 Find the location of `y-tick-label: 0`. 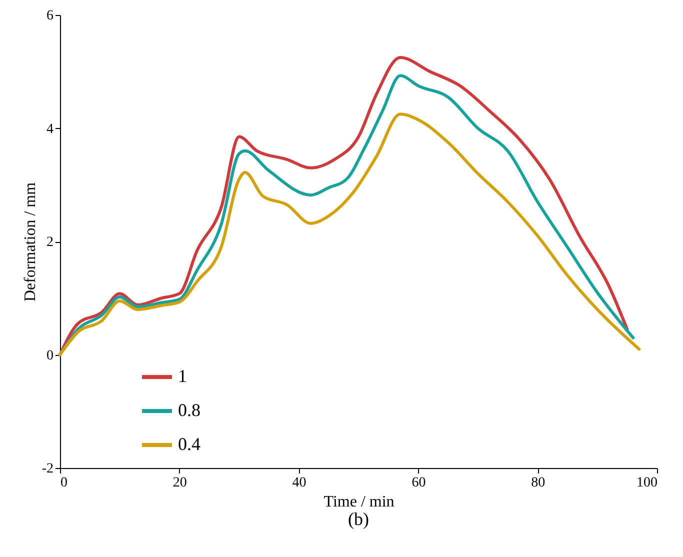

y-tick-label: 0 is located at coordinates (50, 356).